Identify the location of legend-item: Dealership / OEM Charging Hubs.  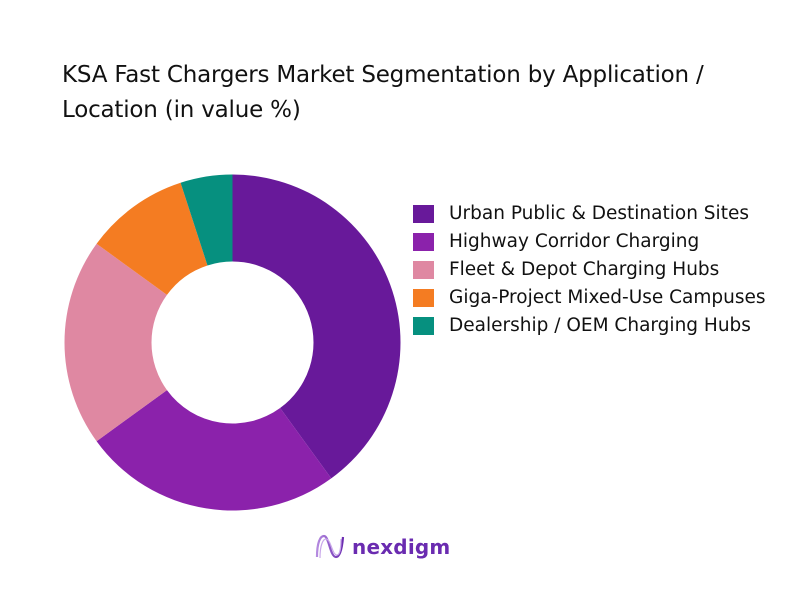
(603, 326).